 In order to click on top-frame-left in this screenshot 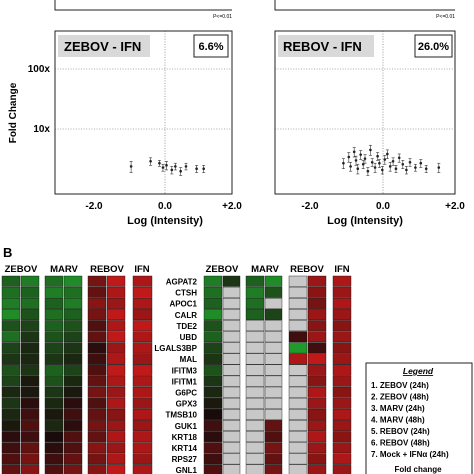, I will do `click(143, 5)`.